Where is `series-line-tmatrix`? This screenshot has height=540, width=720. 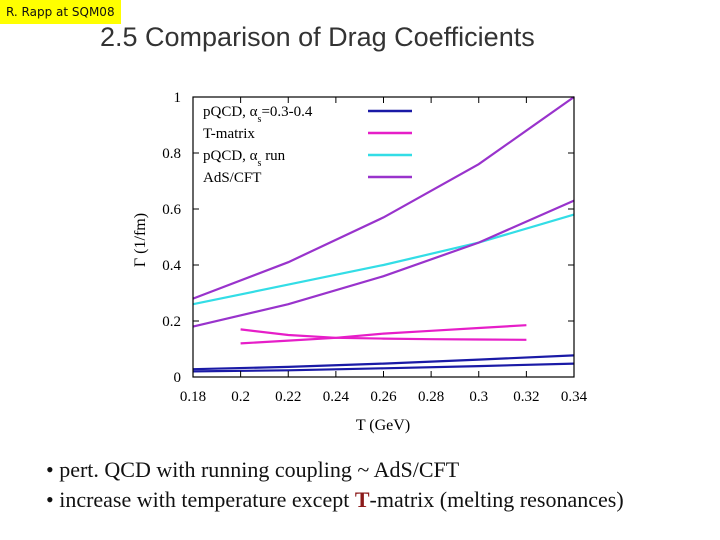
series-line-tmatrix is located at coordinates (383, 334).